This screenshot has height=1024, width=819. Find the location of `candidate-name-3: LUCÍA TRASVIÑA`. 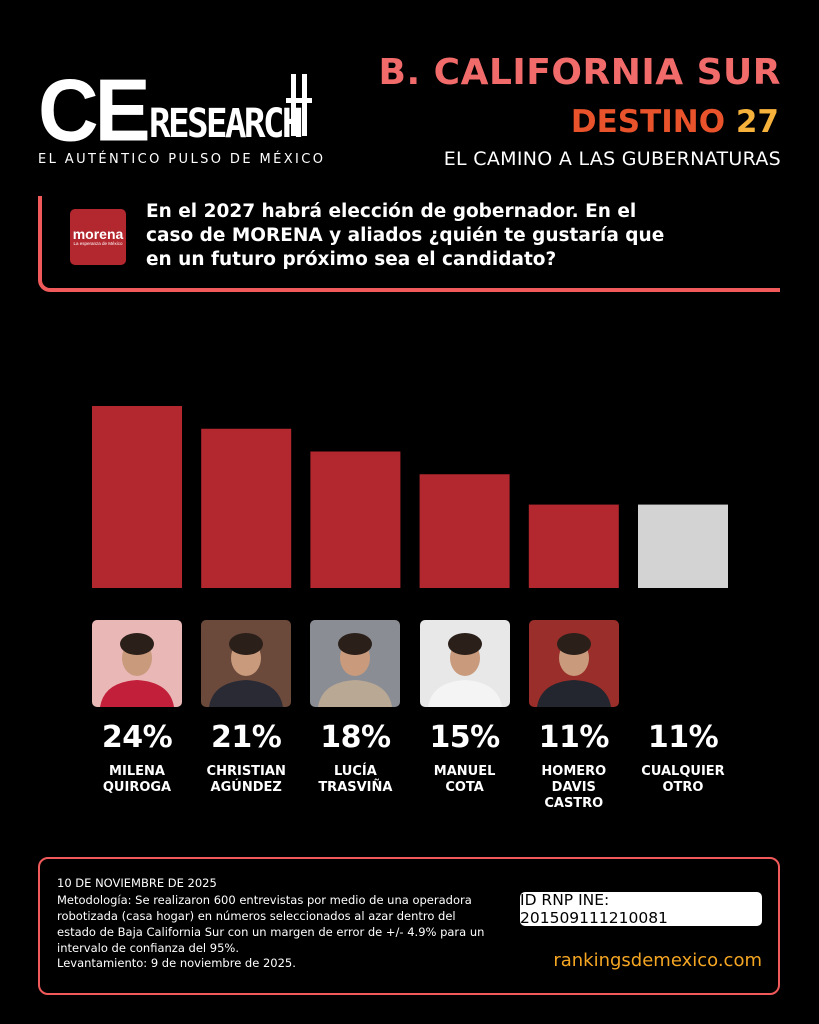

candidate-name-3: LUCÍA TRASVIÑA is located at coordinates (355, 779).